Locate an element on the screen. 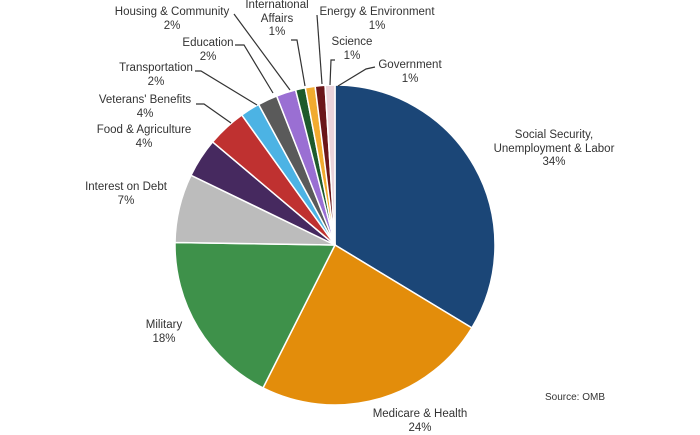 The height and width of the screenshot is (435, 700). slice-label-name: Veterans' Benefits is located at coordinates (145, 101).